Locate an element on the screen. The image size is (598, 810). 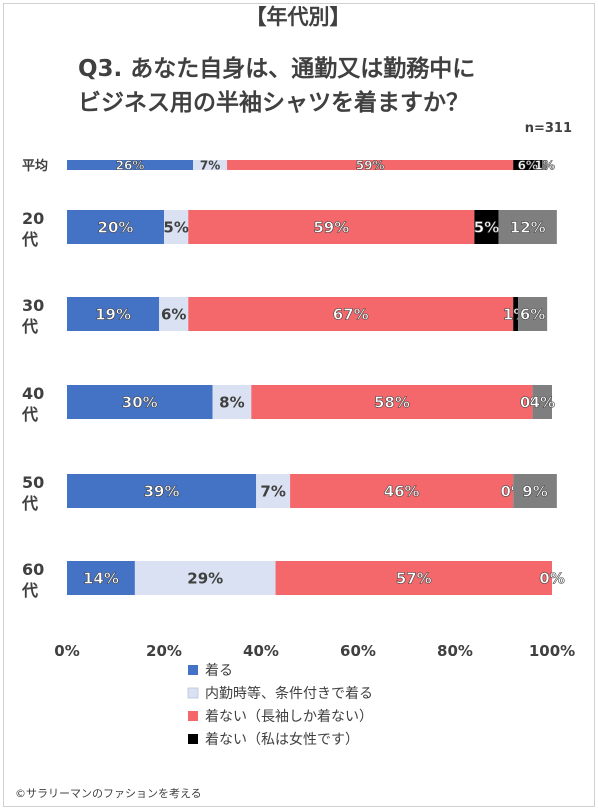
data-label: 1% is located at coordinates (545, 166).